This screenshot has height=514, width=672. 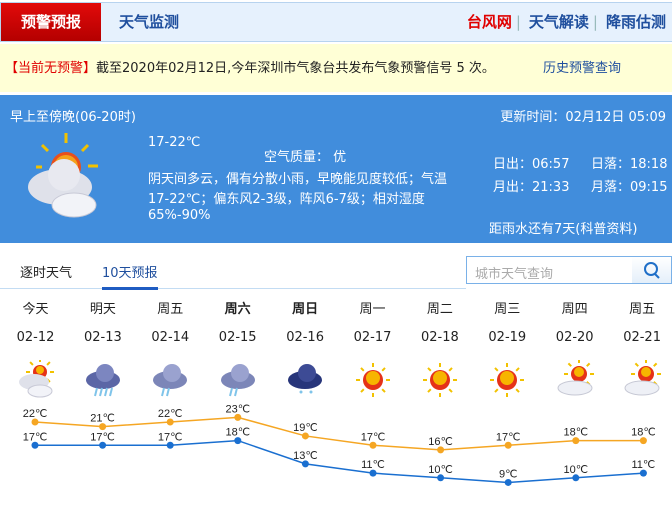 What do you see at coordinates (102, 350) in the screenshot?
I see `forecast-day: 明天 02-13` at bounding box center [102, 350].